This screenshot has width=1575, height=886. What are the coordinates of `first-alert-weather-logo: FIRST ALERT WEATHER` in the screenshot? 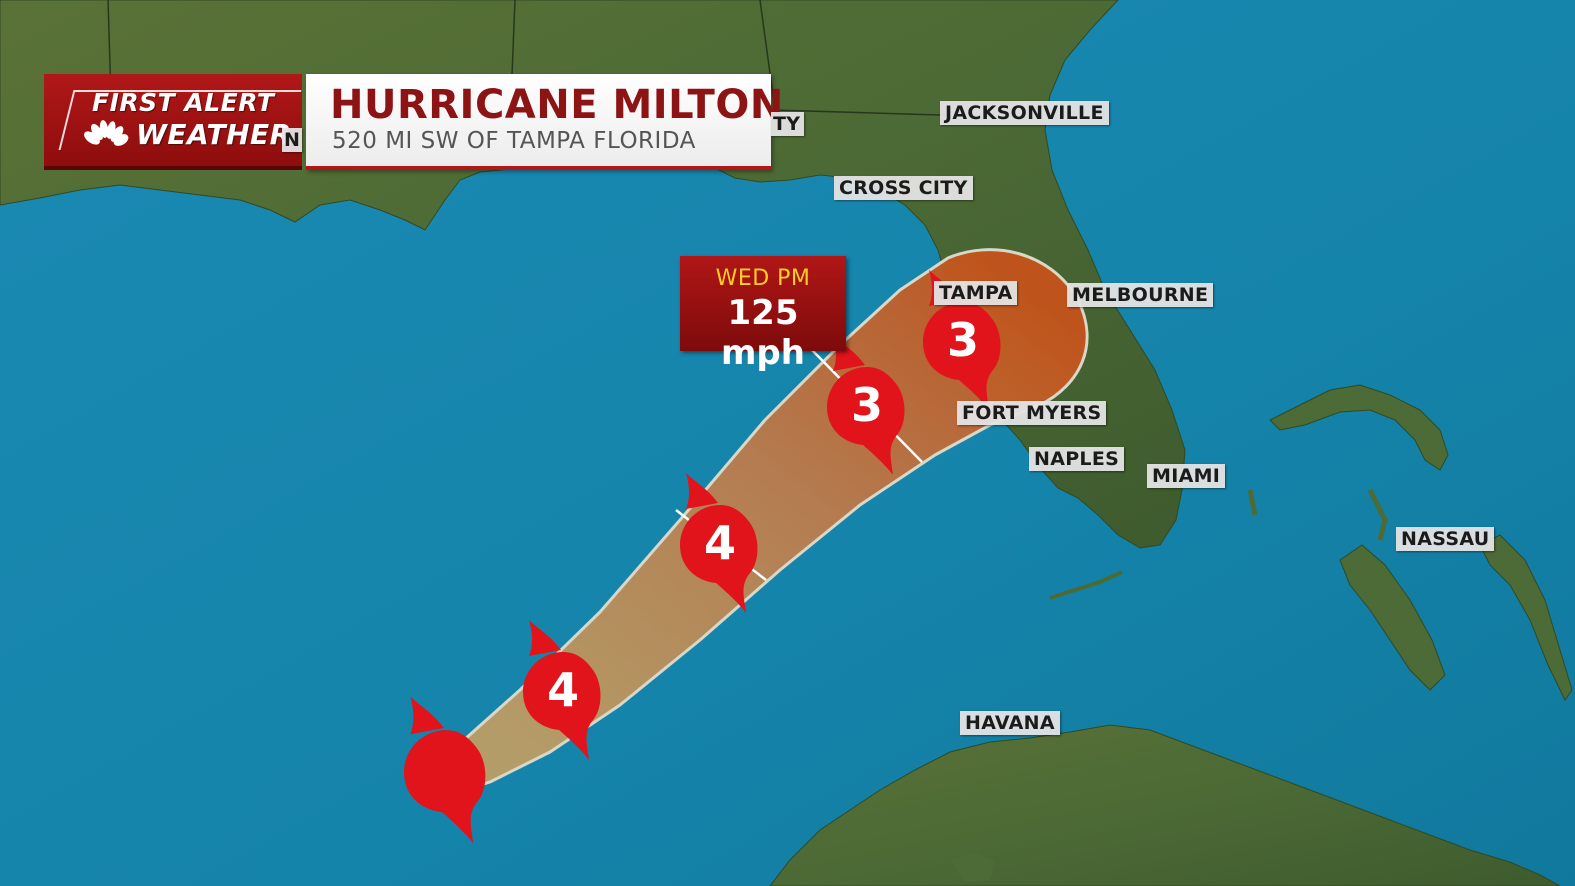 It's located at (173, 122).